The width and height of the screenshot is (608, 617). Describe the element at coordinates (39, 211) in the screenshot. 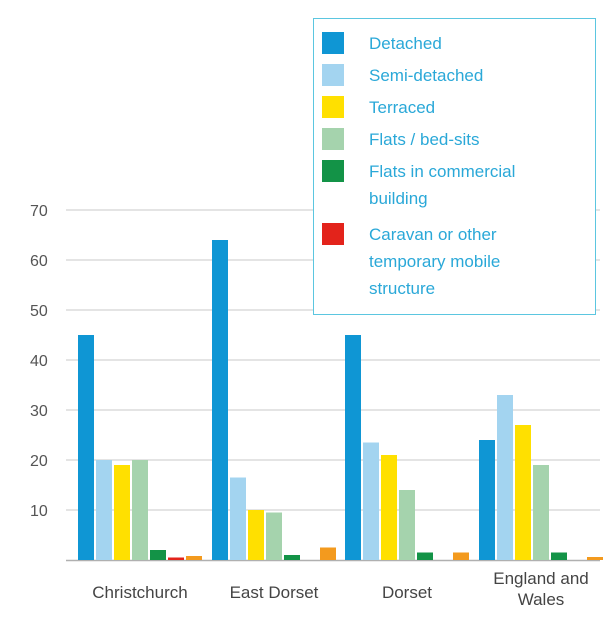

I see `y-tick-label: 70` at that location.